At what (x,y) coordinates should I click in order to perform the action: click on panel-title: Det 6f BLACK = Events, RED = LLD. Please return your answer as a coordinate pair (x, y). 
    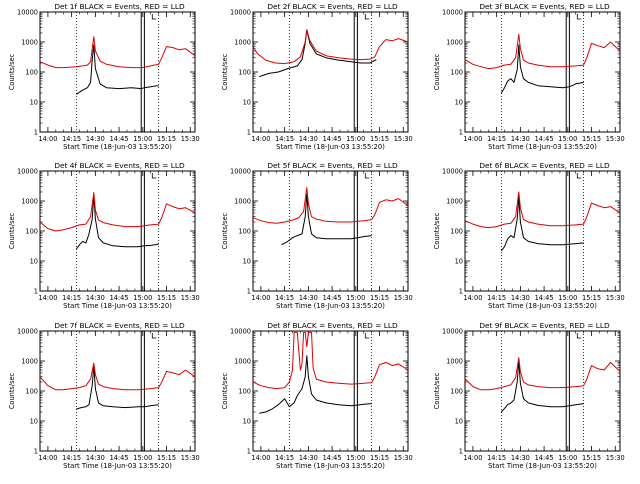
    Looking at the image, I should click on (544, 165).